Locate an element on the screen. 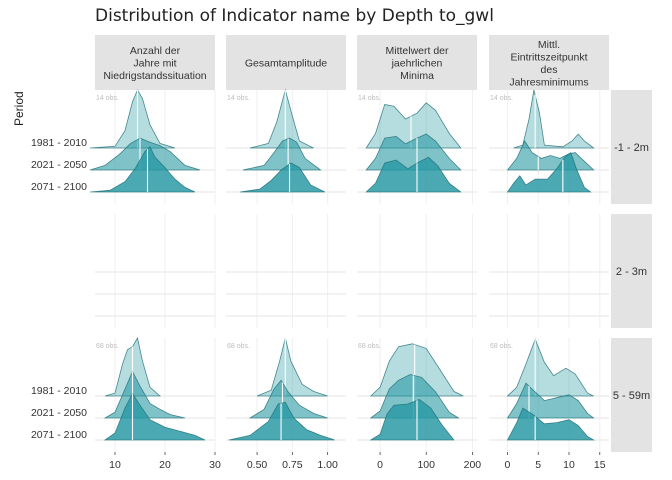 This screenshot has height=480, width=672. row-strip-label: 5 - 59m is located at coordinates (631, 396).